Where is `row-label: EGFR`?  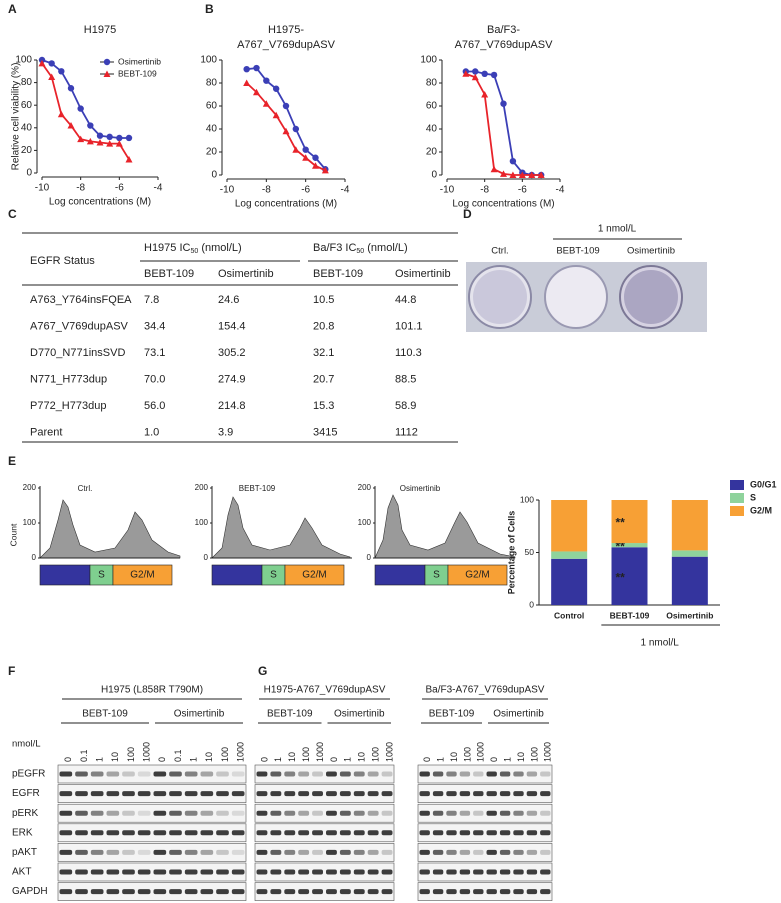
row-label: EGFR is located at coordinates (26, 793).